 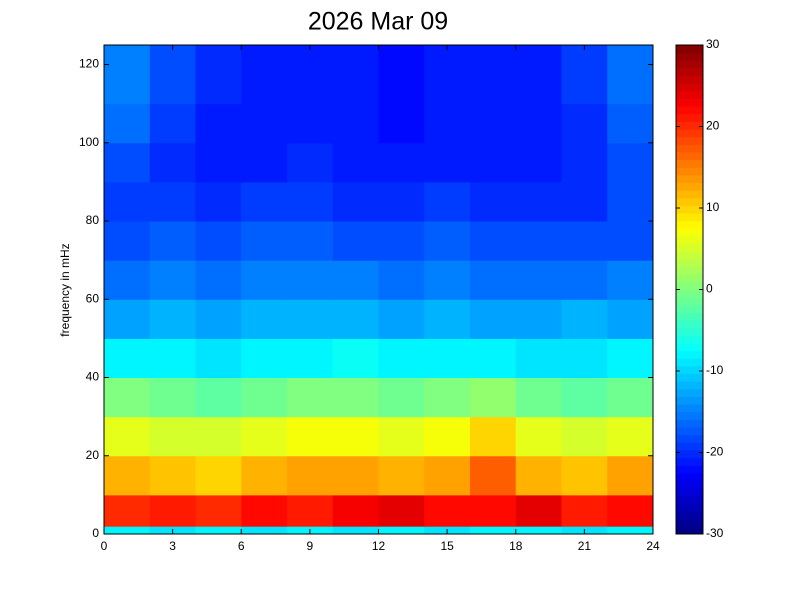 I want to click on y-tick-label: 0, so click(x=95, y=533).